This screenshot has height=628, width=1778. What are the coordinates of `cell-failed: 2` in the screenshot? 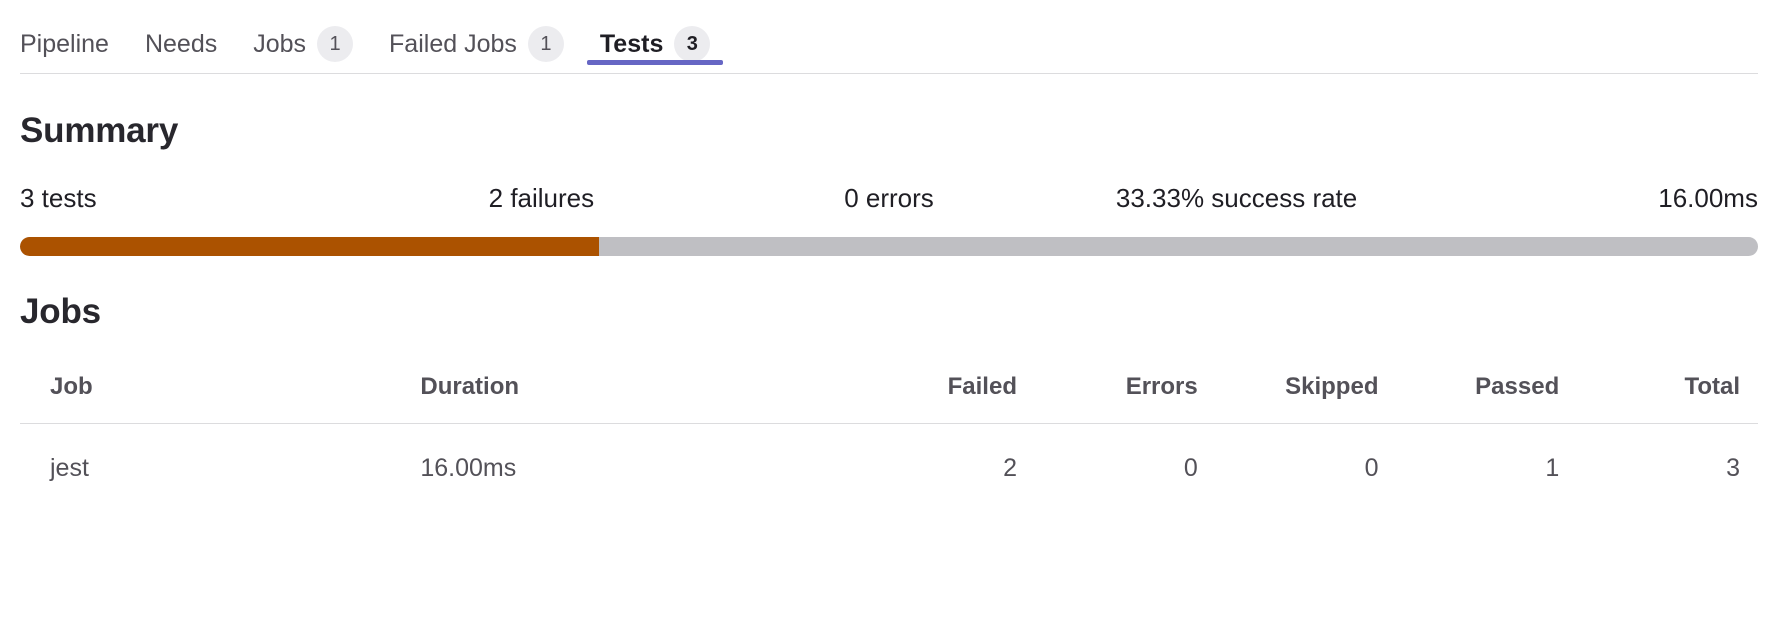 It's located at (1010, 468).